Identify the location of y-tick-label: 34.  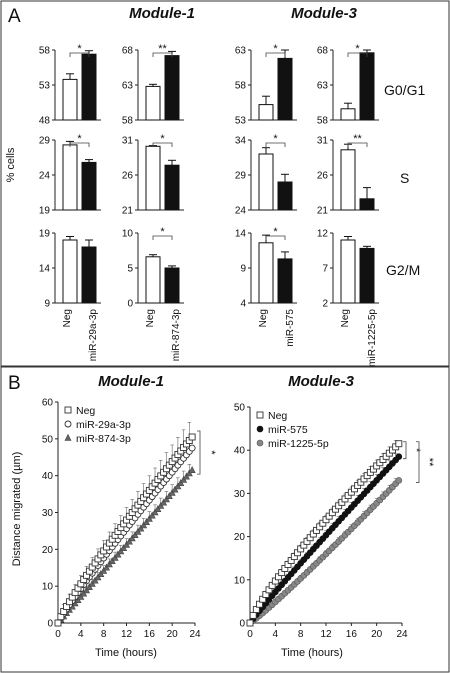
(241, 141).